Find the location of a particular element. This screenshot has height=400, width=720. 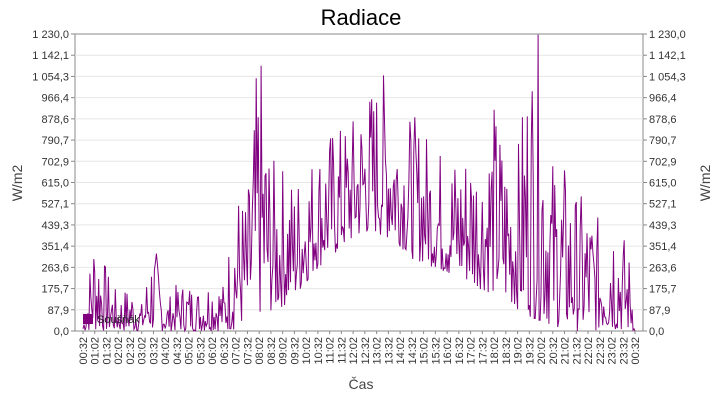

x-tick-label: 12:02 is located at coordinates (354, 351).